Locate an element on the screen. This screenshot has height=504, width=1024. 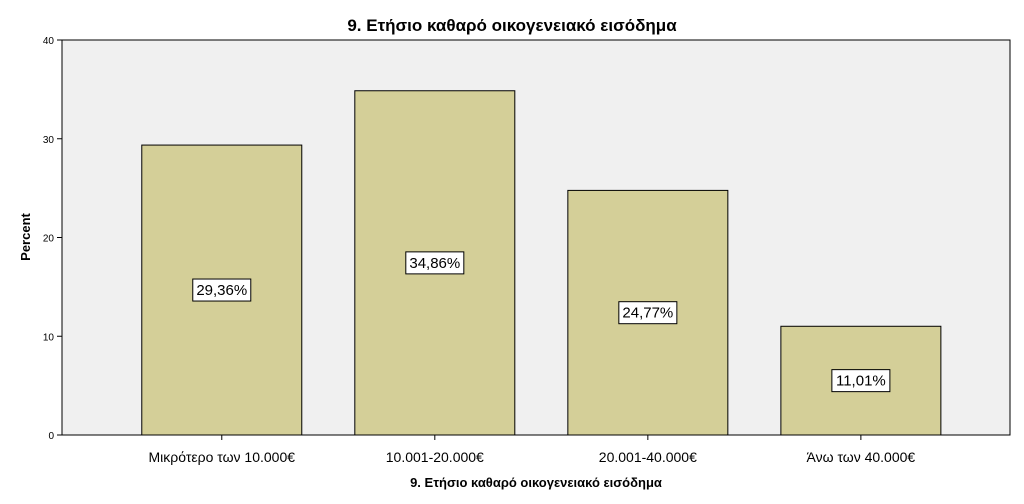
data-label-2: 24,77% is located at coordinates (647, 313).